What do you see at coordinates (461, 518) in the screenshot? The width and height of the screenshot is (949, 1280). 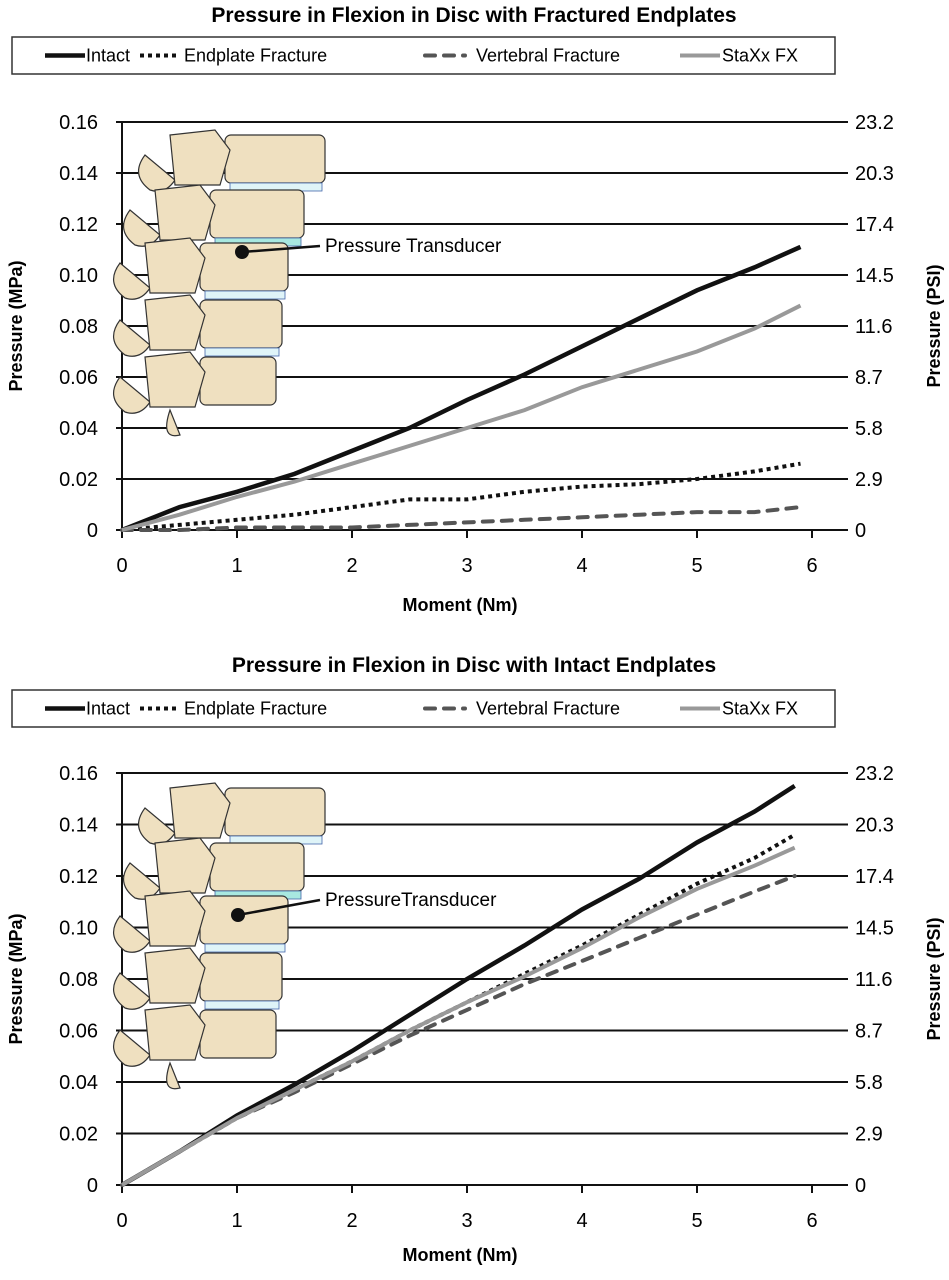 I see `series-line-vertebral-fracture` at bounding box center [461, 518].